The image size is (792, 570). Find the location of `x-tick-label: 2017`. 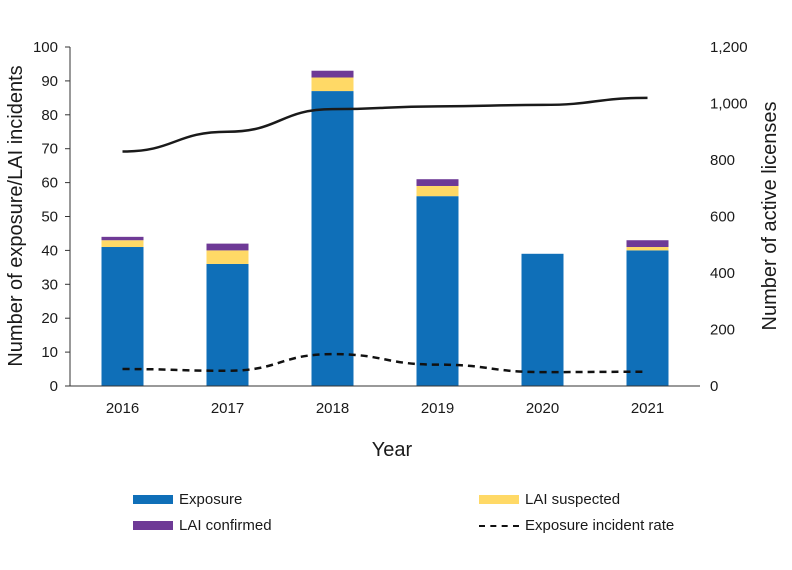

x-tick-label: 2017 is located at coordinates (227, 408).